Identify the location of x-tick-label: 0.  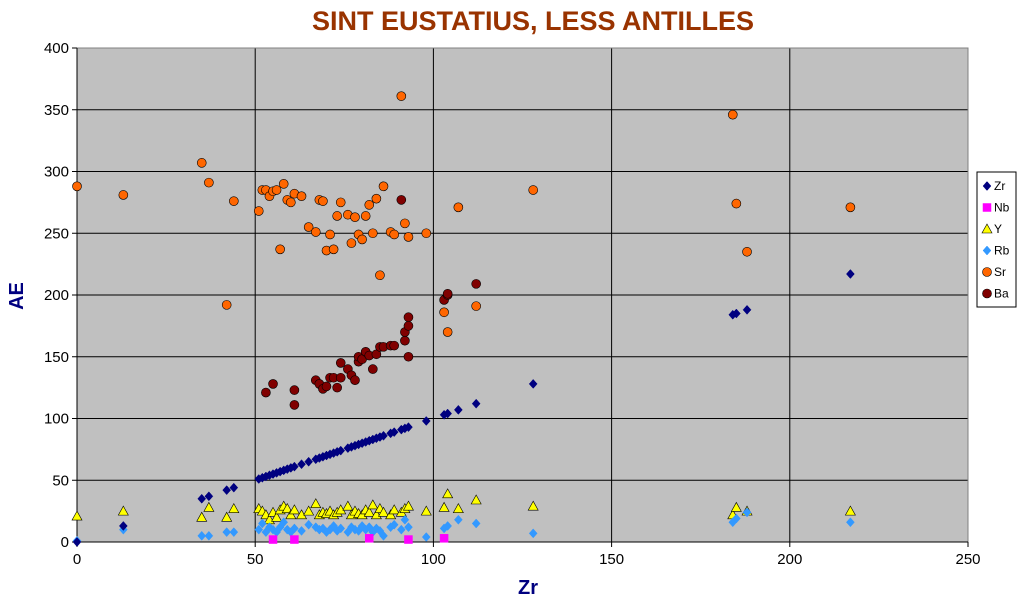
(77, 559).